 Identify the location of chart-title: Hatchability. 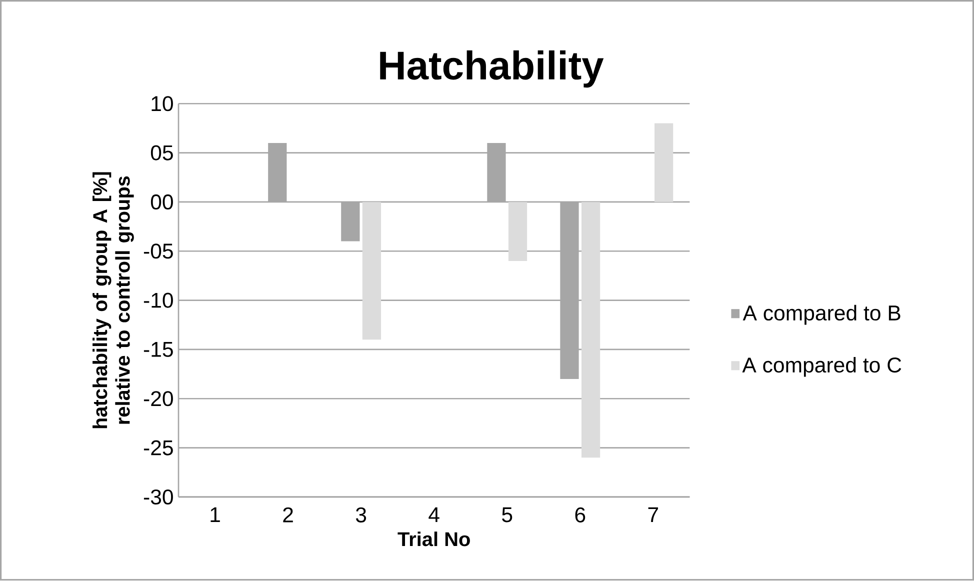
(492, 69).